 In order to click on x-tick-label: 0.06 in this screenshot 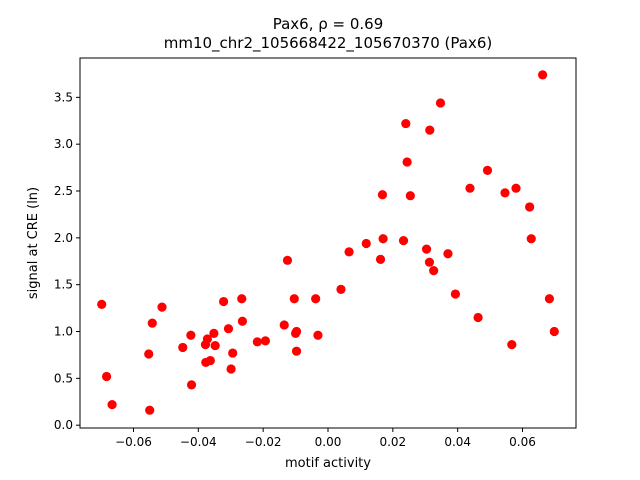, I will do `click(522, 442)`.